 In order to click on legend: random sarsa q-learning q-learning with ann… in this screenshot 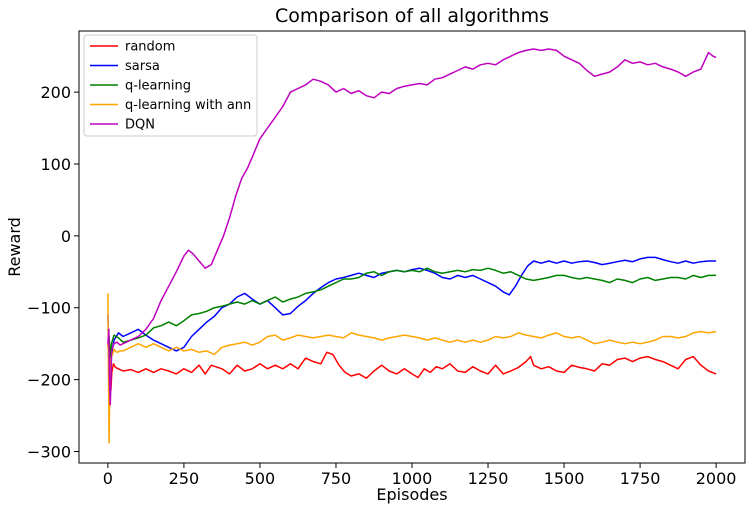, I will do `click(170, 85)`.